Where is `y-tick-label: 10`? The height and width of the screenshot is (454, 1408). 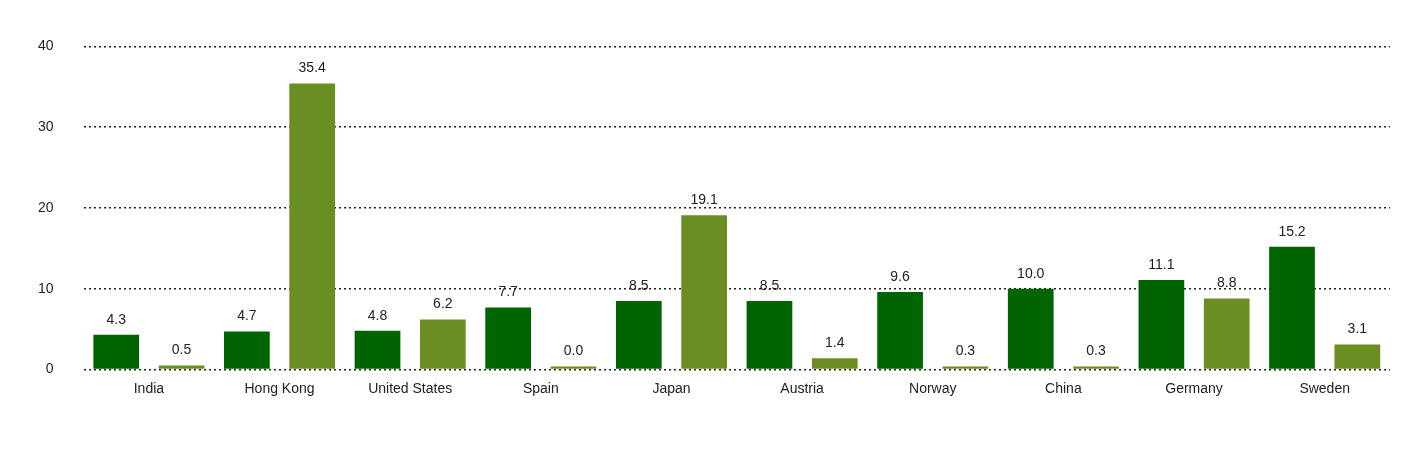 y-tick-label: 10 is located at coordinates (45, 287).